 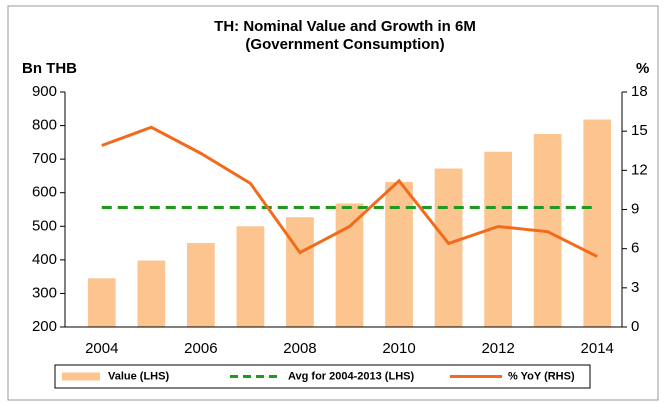 What do you see at coordinates (44, 225) in the screenshot?
I see `y-tick-label: 500` at bounding box center [44, 225].